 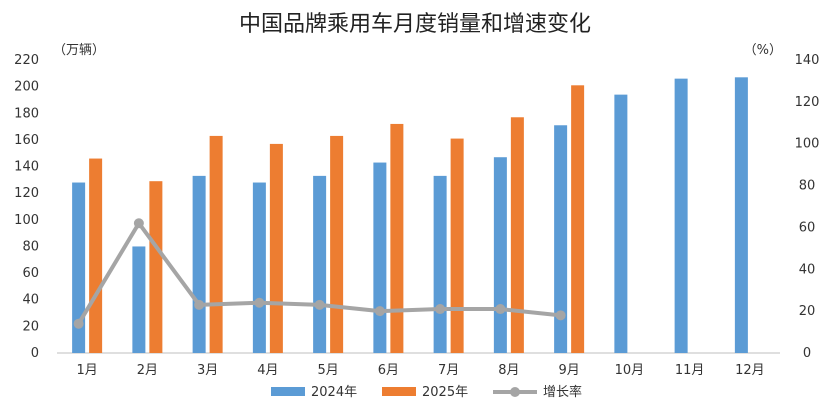 I want to click on bar-2024年-6月, so click(x=380, y=257).